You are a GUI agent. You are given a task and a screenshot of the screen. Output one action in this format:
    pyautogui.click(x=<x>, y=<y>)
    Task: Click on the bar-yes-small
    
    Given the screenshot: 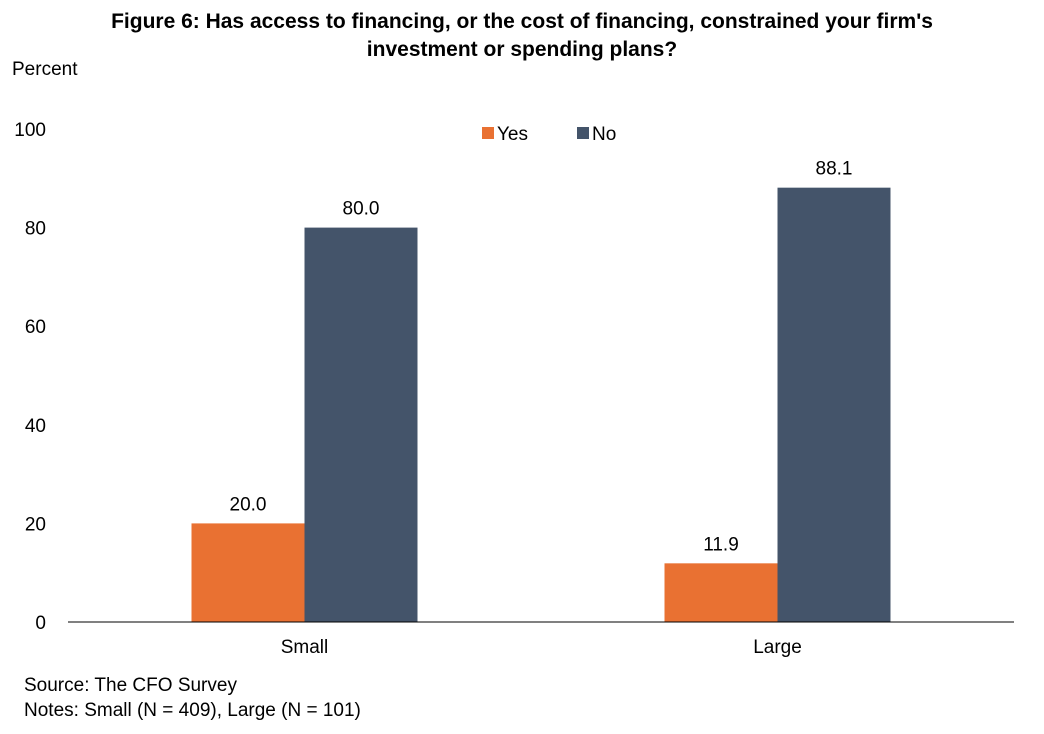 What is the action you would take?
    pyautogui.click(x=248, y=572)
    